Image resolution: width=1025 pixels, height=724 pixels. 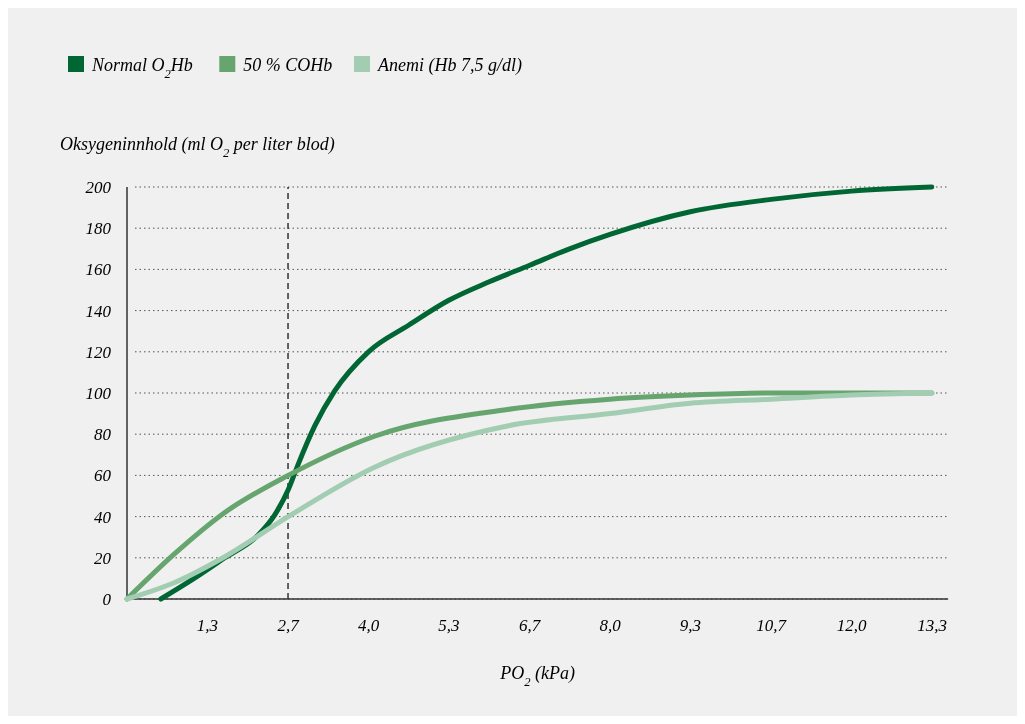 What do you see at coordinates (851, 625) in the screenshot?
I see `x-tick-label: 12,0` at bounding box center [851, 625].